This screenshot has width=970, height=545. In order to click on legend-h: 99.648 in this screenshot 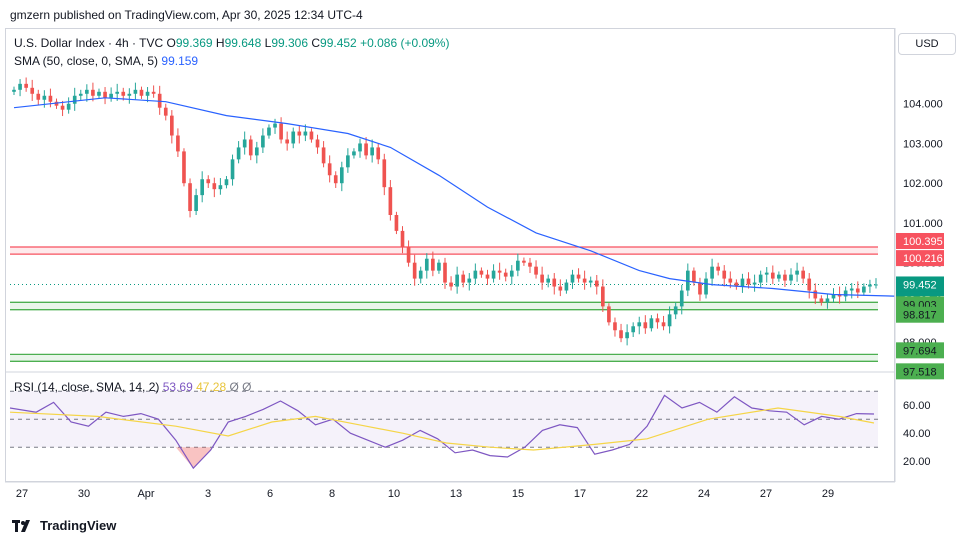, I will do `click(243, 43)`.